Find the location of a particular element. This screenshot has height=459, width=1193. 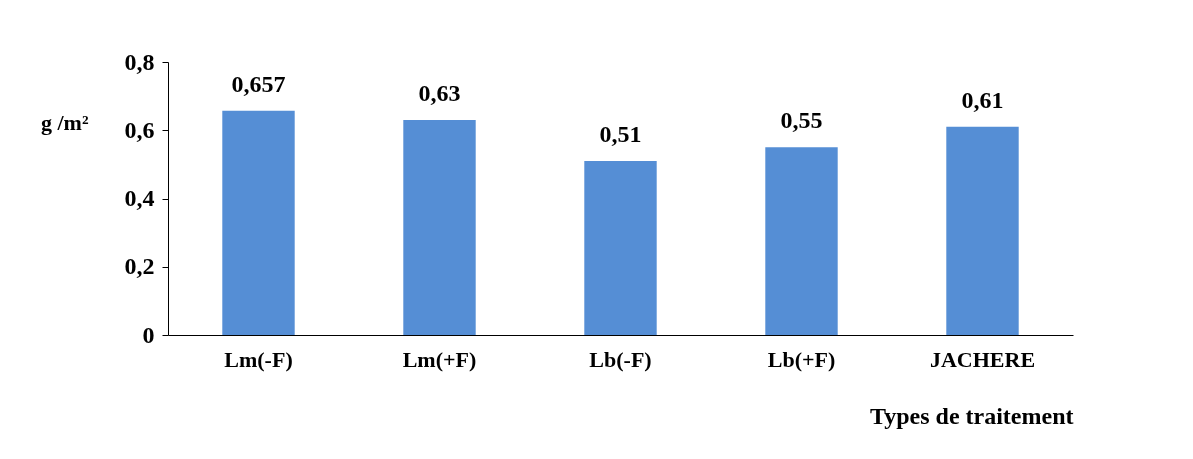

x-tick-label: Lm(+F) is located at coordinates (439, 359).